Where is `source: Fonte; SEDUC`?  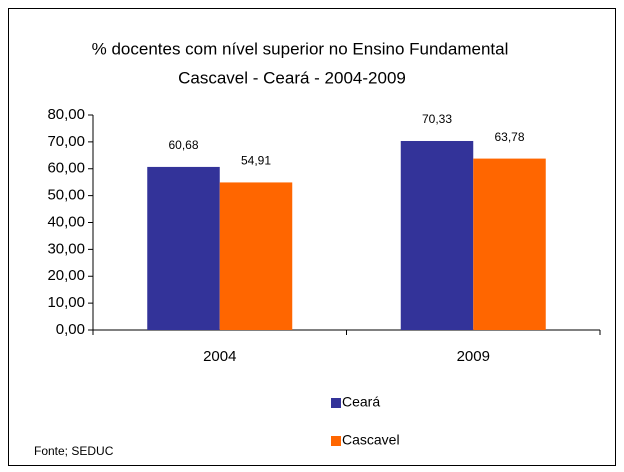 source: Fonte; SEDUC is located at coordinates (74, 451).